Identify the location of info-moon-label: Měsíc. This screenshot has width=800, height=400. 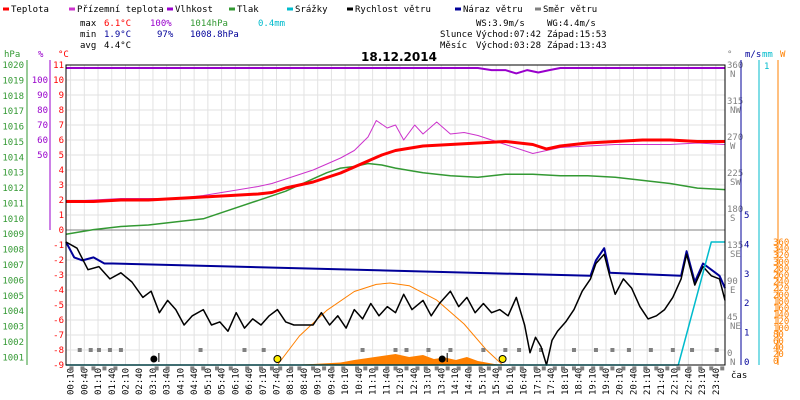
(453, 46).